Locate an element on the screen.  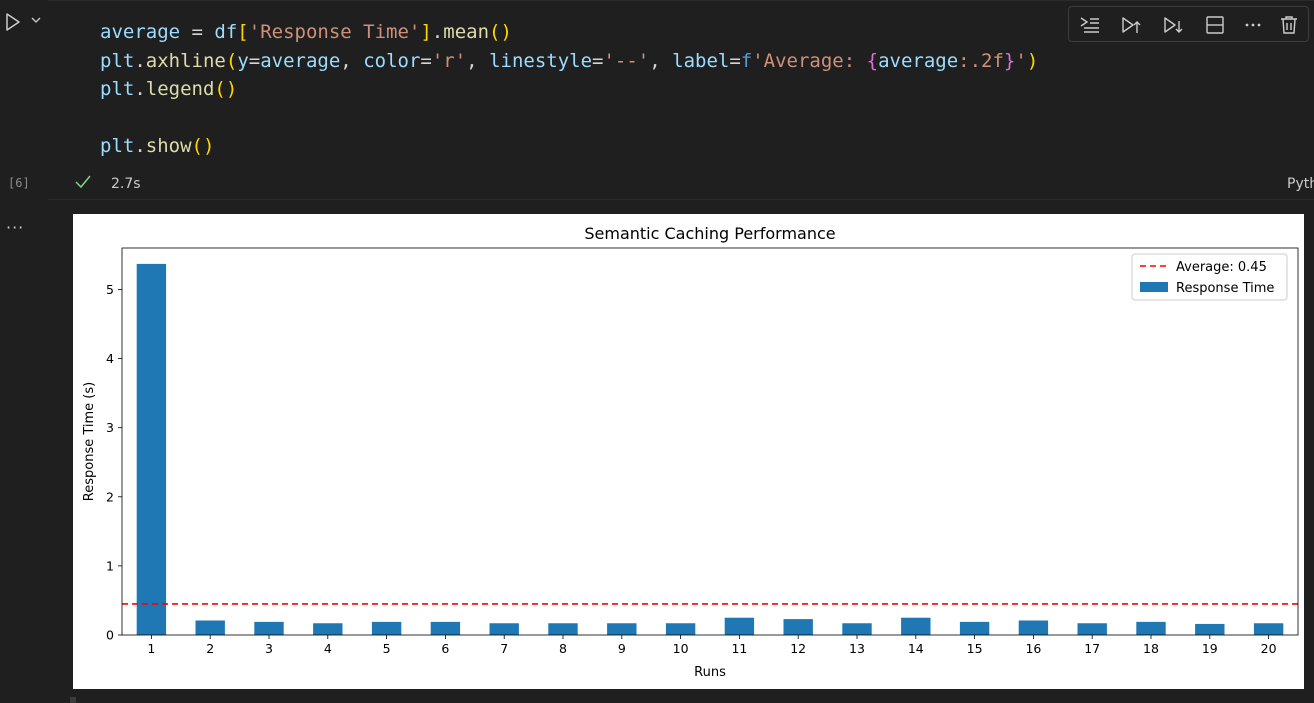
delete-cell-icon is located at coordinates (1289, 25).